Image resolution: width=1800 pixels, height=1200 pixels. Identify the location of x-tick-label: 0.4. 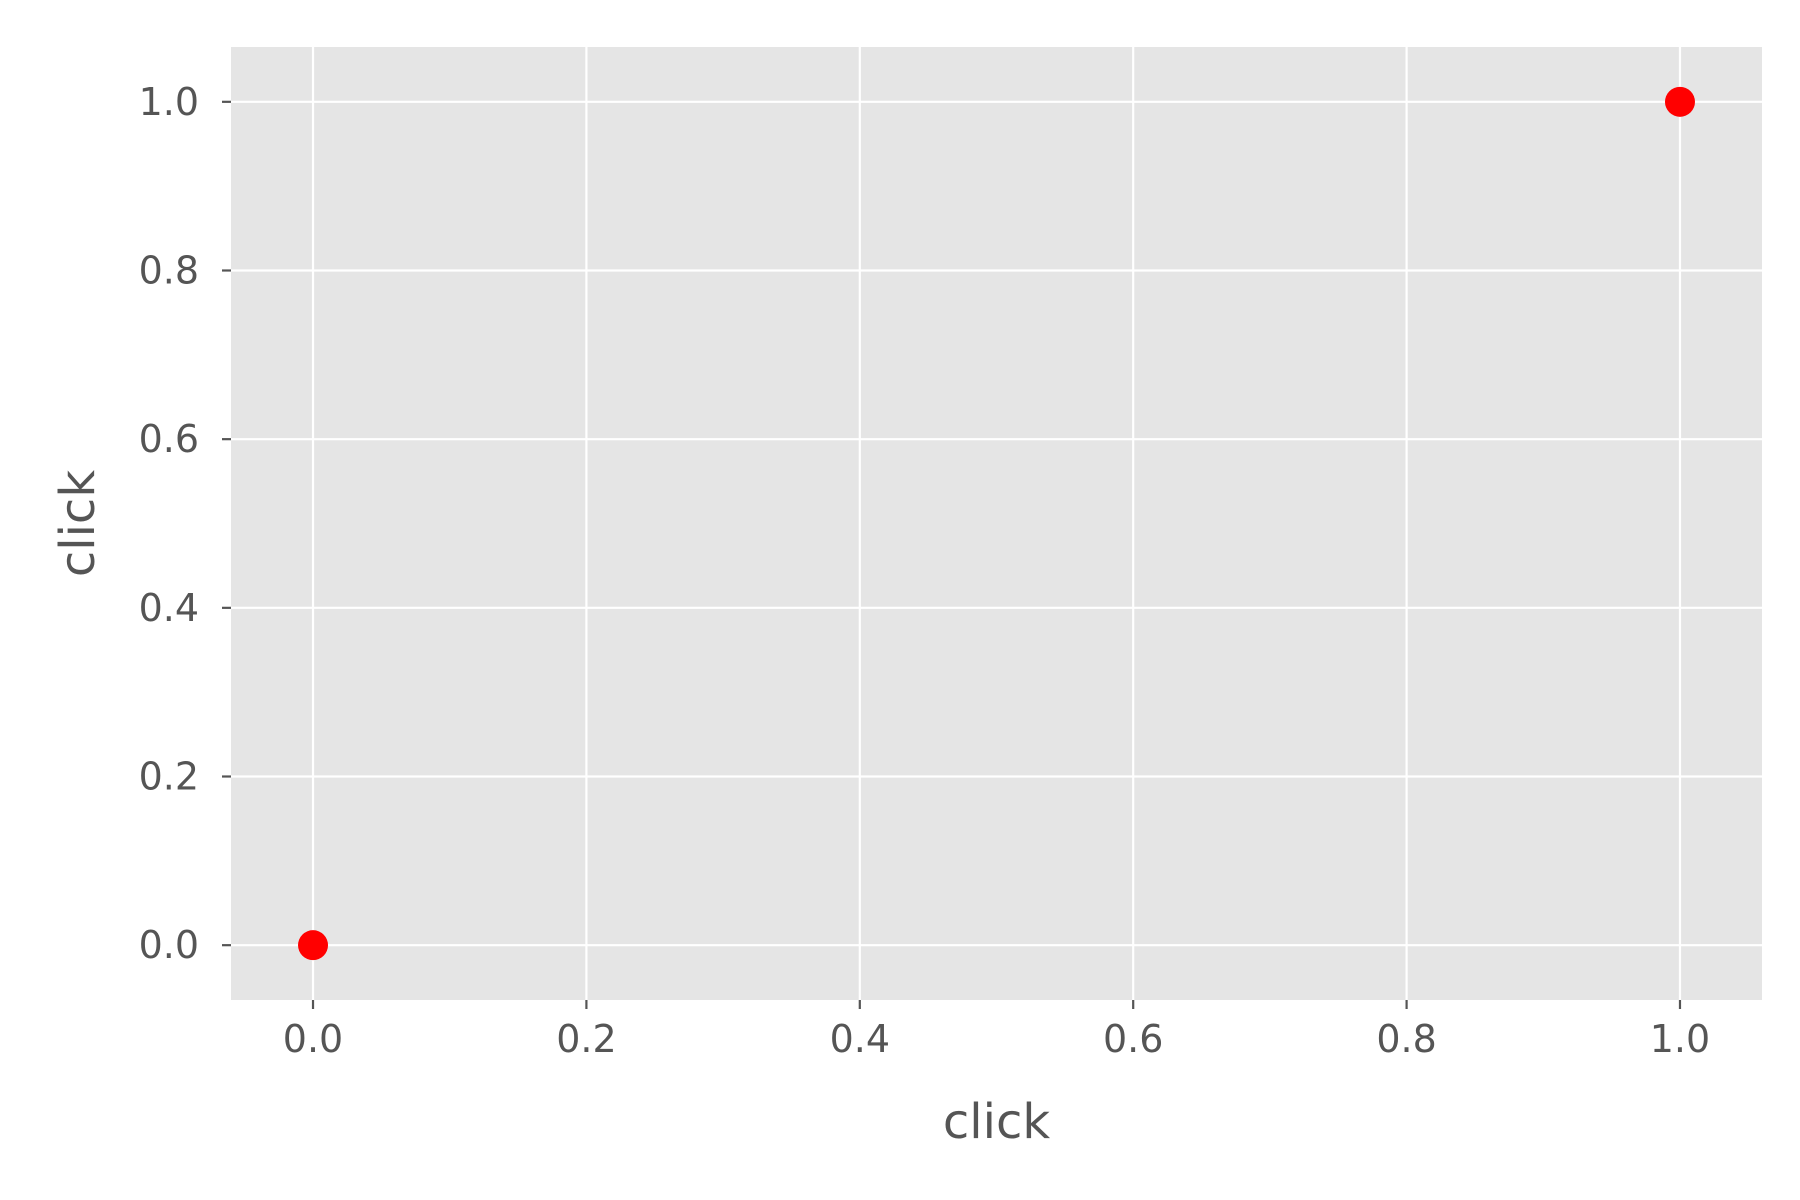
(860, 1039).